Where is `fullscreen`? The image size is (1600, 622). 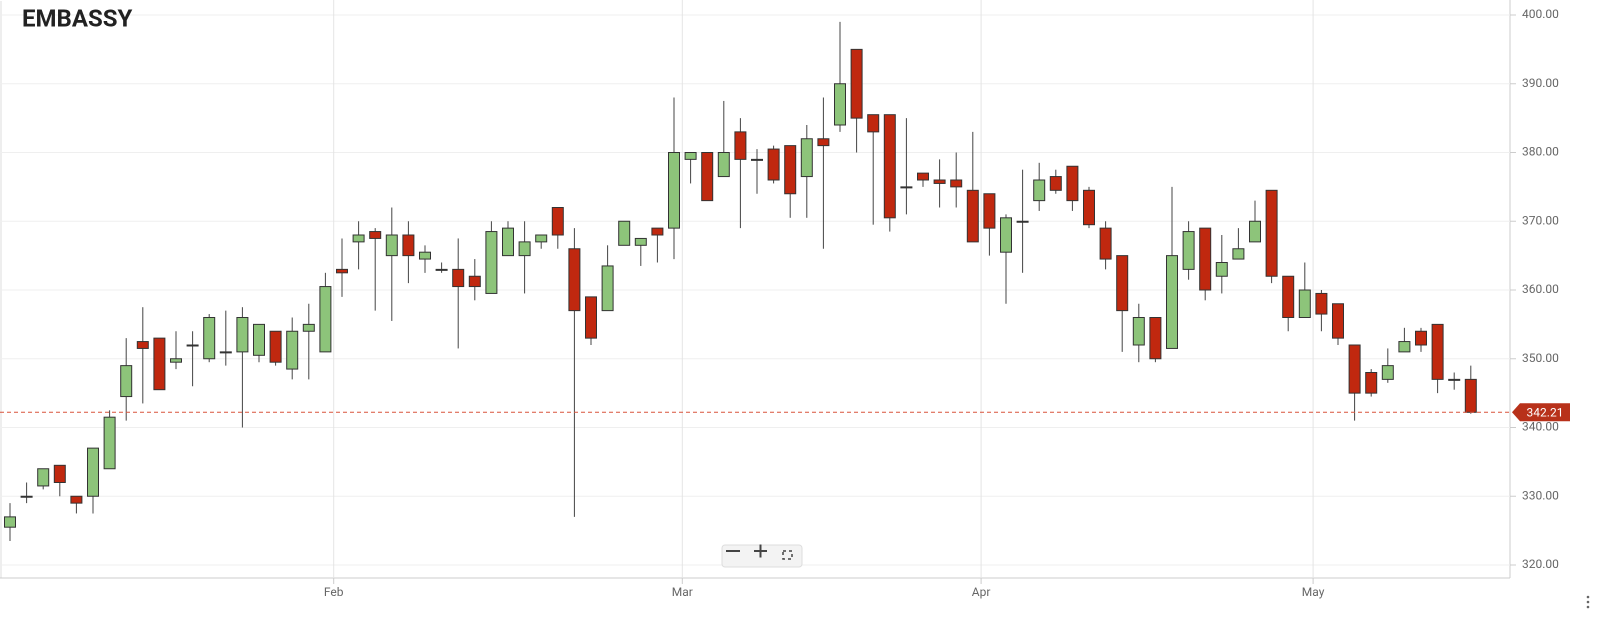
fullscreen is located at coordinates (787, 555).